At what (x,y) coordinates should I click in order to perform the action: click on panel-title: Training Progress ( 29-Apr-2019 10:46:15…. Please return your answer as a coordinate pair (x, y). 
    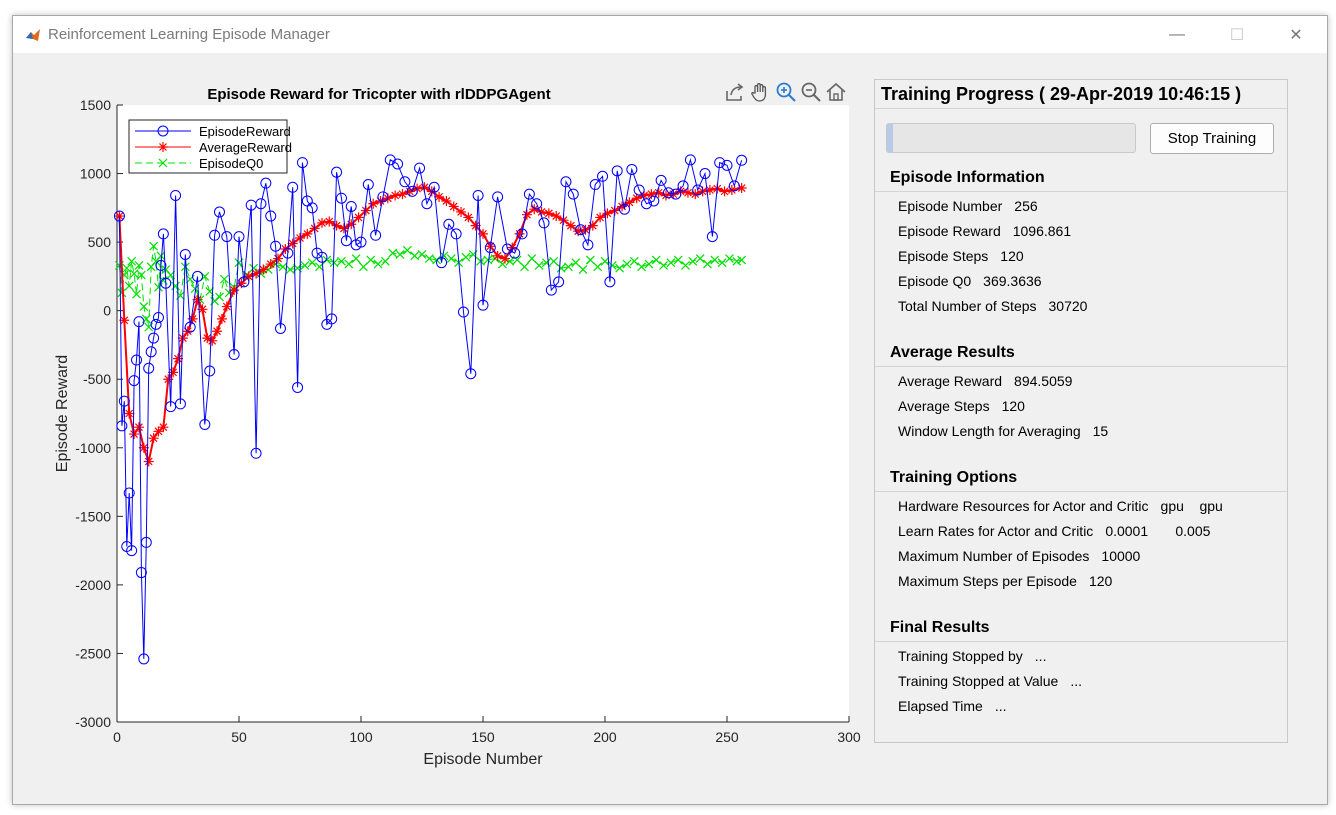
    Looking at the image, I should click on (1061, 94).